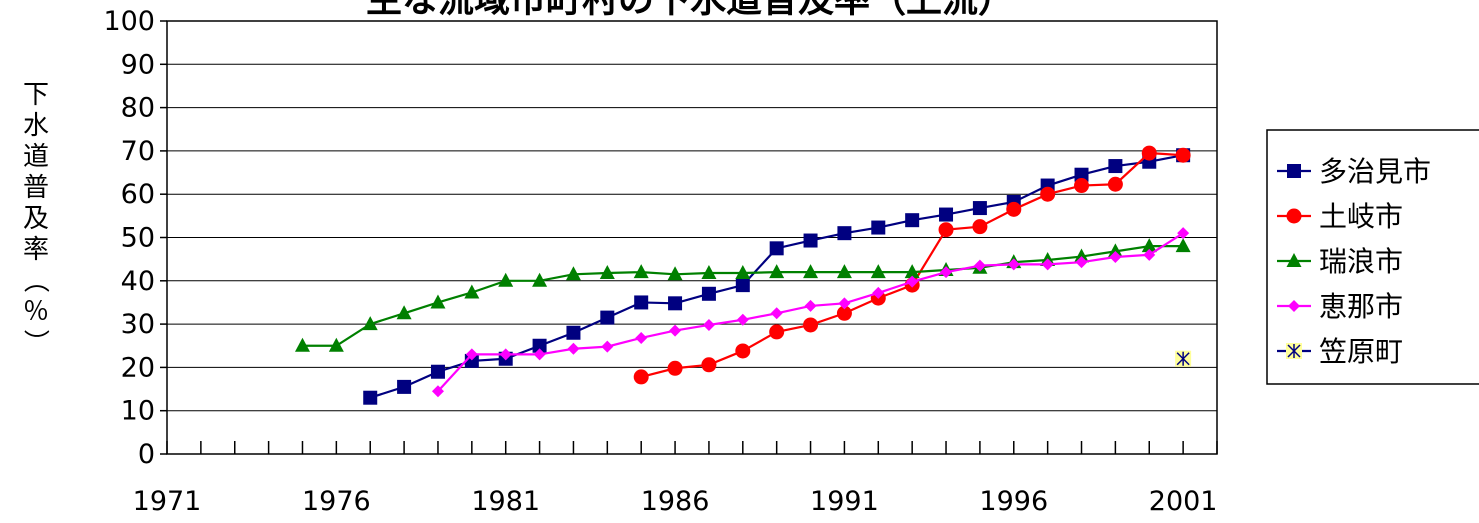 The width and height of the screenshot is (1479, 523). What do you see at coordinates (1183, 501) in the screenshot?
I see `x-tick-label: 2001` at bounding box center [1183, 501].